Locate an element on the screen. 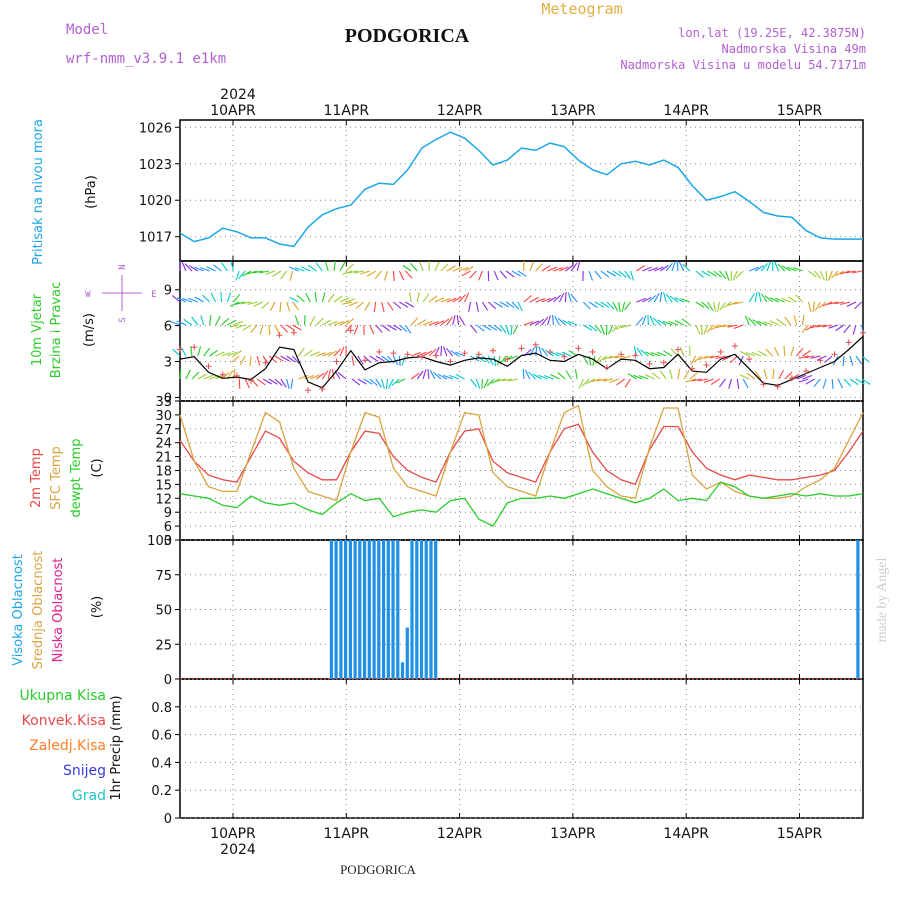  compass-n: N is located at coordinates (123, 266).